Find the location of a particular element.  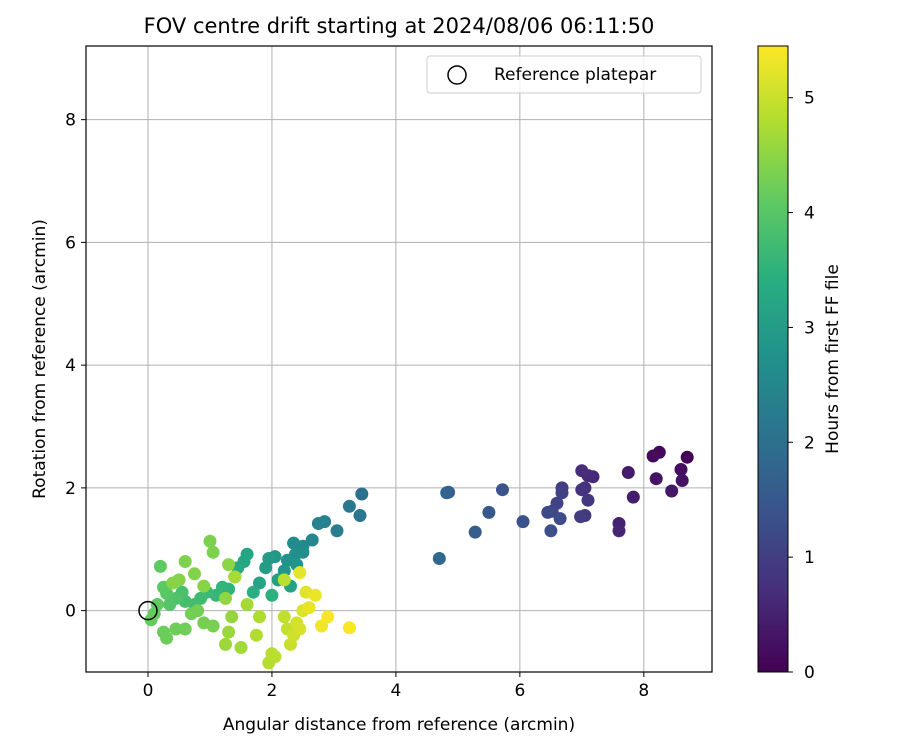

y-tick-label: 6 is located at coordinates (70, 243).